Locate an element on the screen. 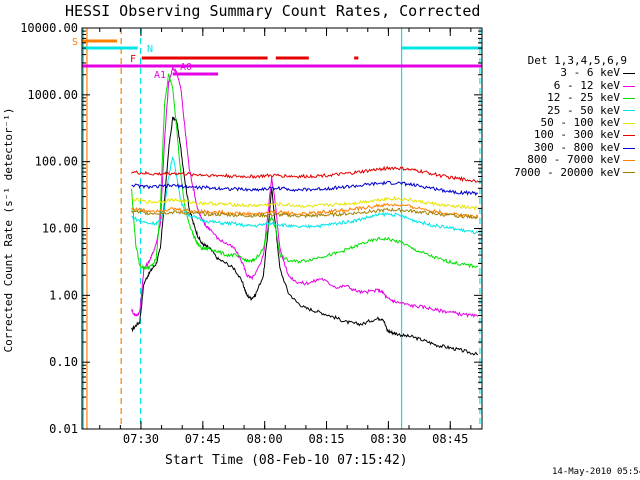 This screenshot has height=480, width=640. x-tick-label-5: 08:45 is located at coordinates (450, 439).